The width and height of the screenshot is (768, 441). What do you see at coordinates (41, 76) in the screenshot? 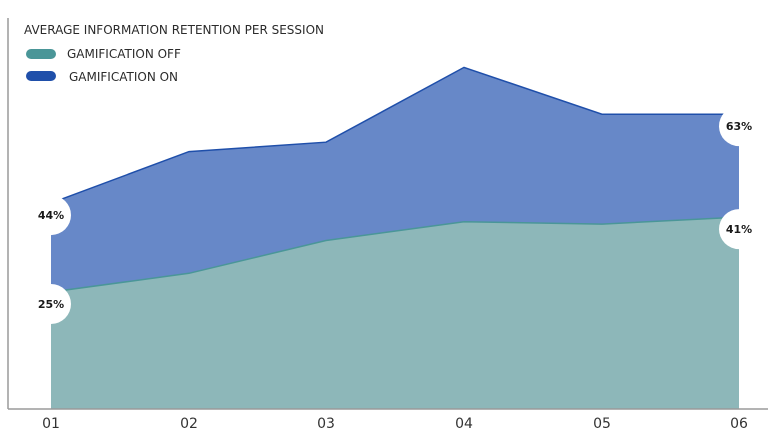
I see `legend-swatch-gamification-on` at bounding box center [41, 76].